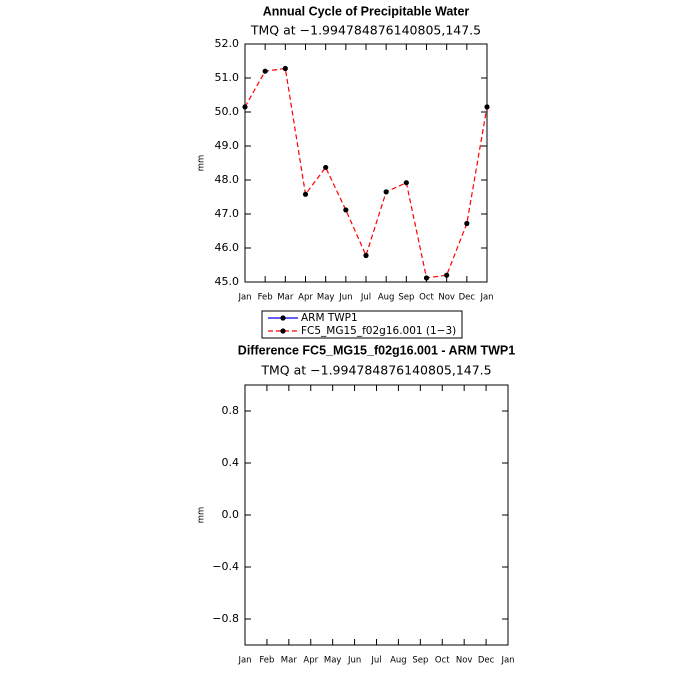  Describe the element at coordinates (227, 247) in the screenshot. I see `y-tick-label: 46.0` at that location.